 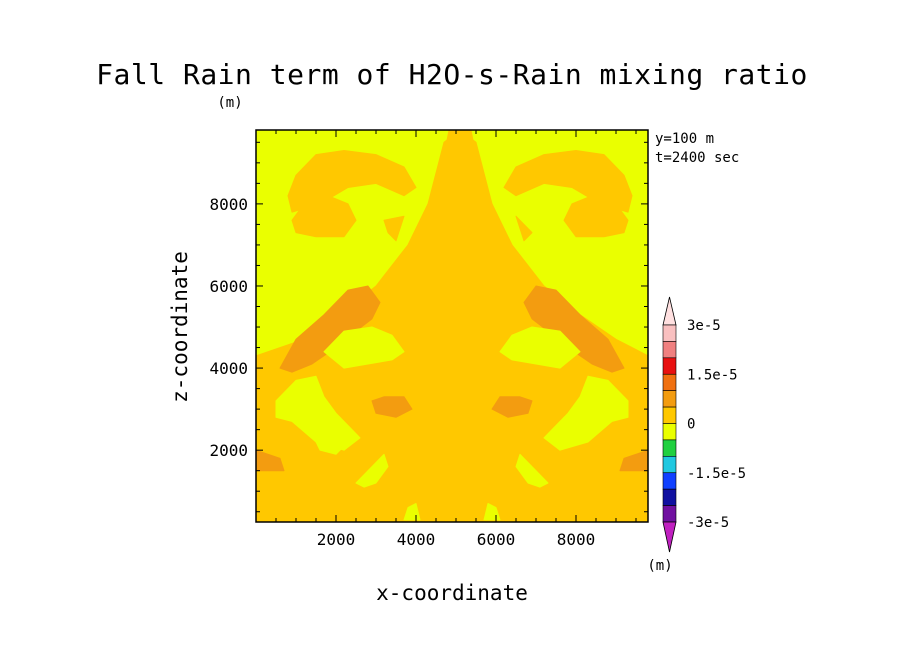 What do you see at coordinates (691, 425) in the screenshot?
I see `colorbar-label: 0` at bounding box center [691, 425].